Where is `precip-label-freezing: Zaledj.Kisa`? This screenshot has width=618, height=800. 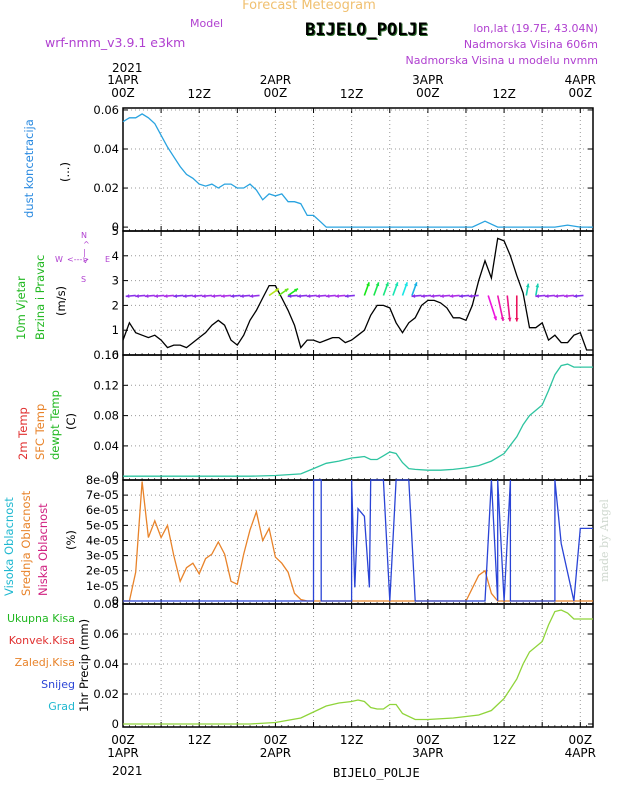 precip-label-freezing: Zaledj.Kisa is located at coordinates (44, 662).